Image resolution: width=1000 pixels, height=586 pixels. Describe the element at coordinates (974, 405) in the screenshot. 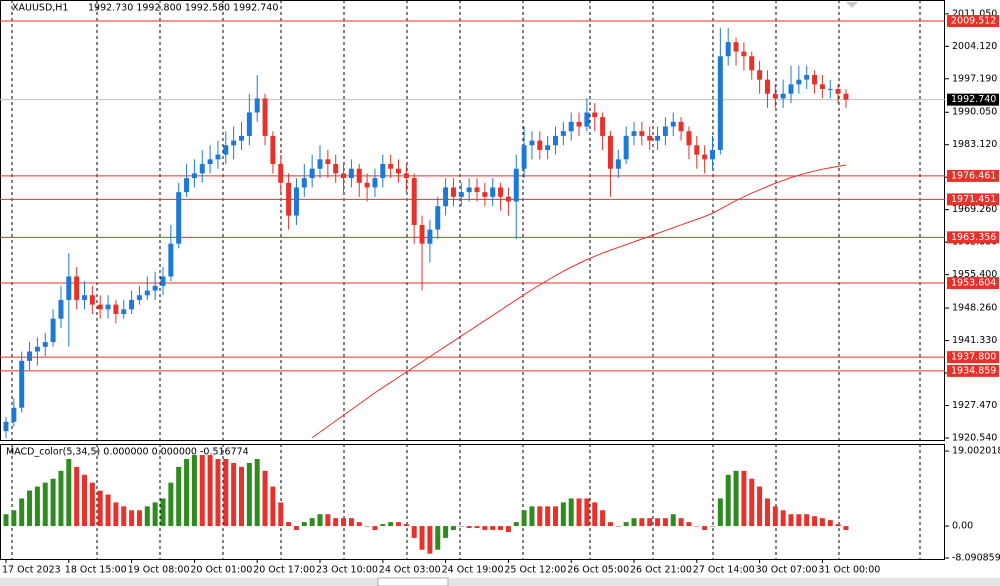

I see `y-tick-label: 1927.470` at that location.